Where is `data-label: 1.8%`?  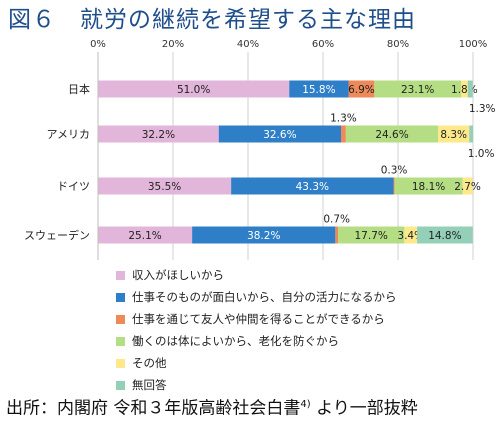 data-label: 1.8% is located at coordinates (464, 90).